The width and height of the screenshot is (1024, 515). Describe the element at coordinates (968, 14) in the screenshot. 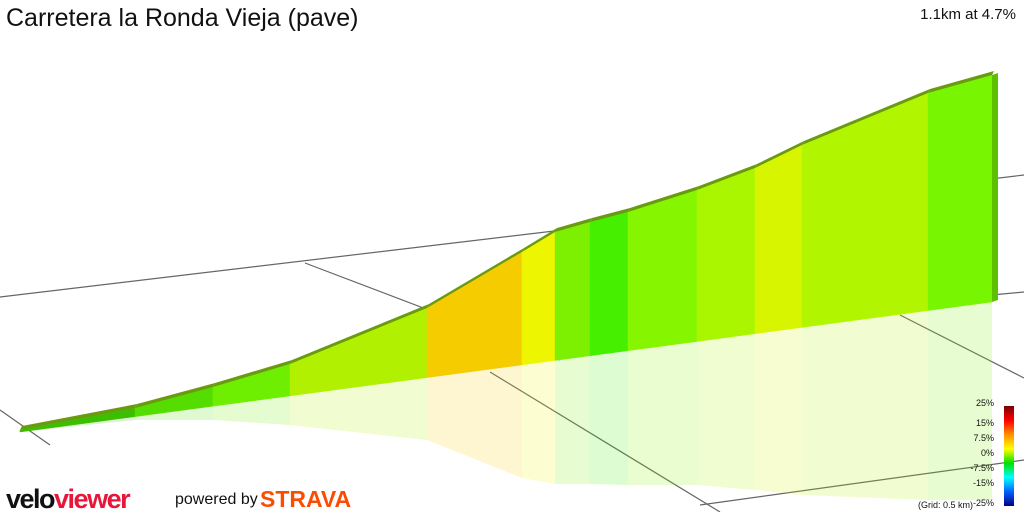

I see `segment-summary: 1.1km at 4.7%` at that location.